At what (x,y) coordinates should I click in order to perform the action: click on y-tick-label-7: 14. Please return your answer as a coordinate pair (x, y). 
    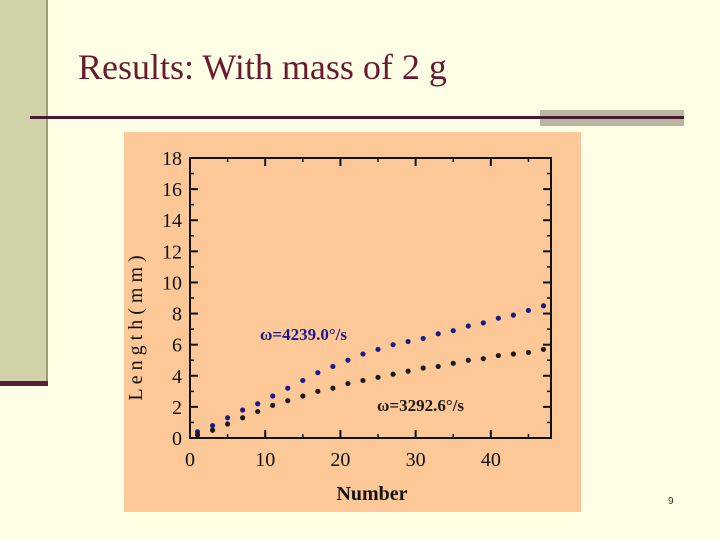
    Looking at the image, I should click on (172, 221).